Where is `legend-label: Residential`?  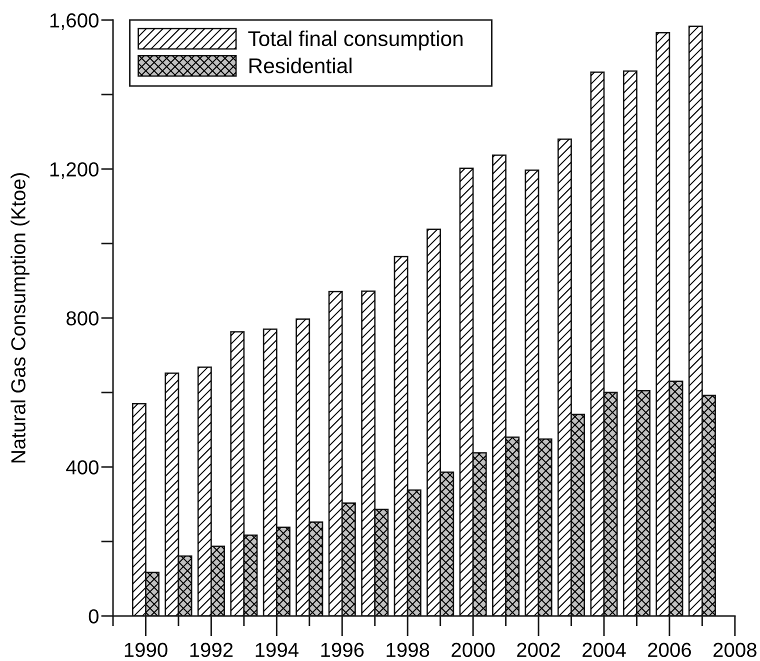
legend-label: Residential is located at coordinates (300, 66).